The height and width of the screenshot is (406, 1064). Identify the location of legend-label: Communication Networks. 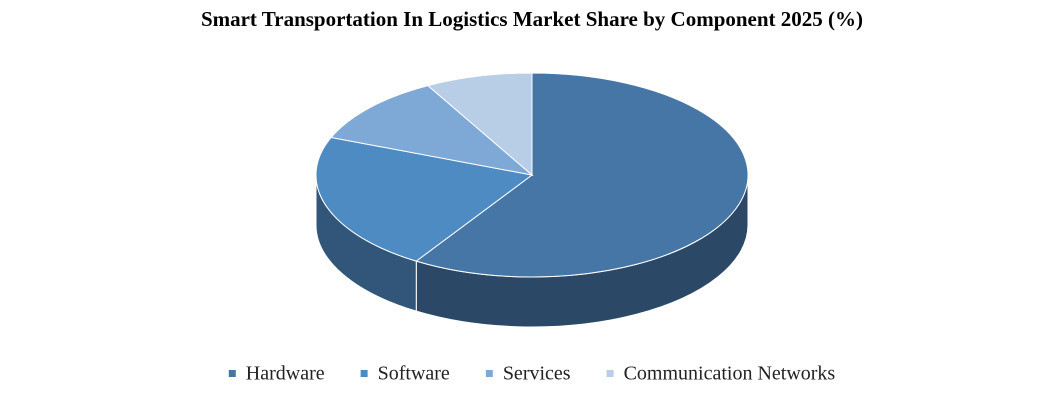
(730, 374).